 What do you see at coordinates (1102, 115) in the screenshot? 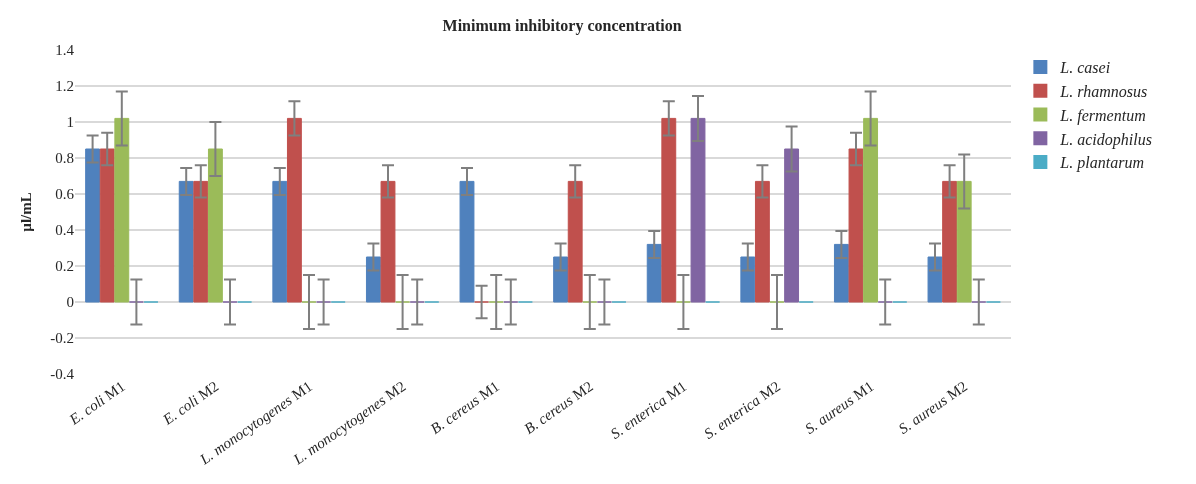
I see `legend-label: L. fermentum` at bounding box center [1102, 115].